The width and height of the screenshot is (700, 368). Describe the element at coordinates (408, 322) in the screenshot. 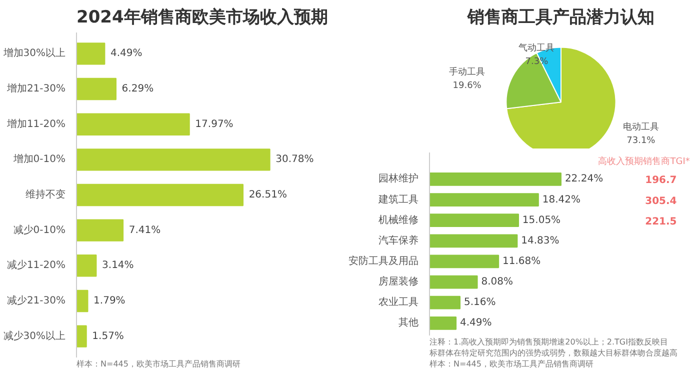

I see `y-tick-label: 其他` at that location.